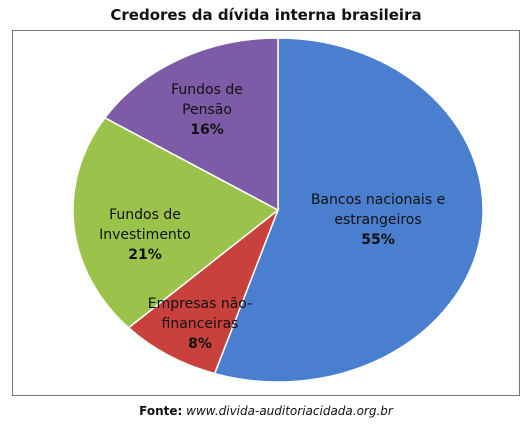 This screenshot has height=430, width=532. I want to click on source-label: Fonte:, so click(161, 411).